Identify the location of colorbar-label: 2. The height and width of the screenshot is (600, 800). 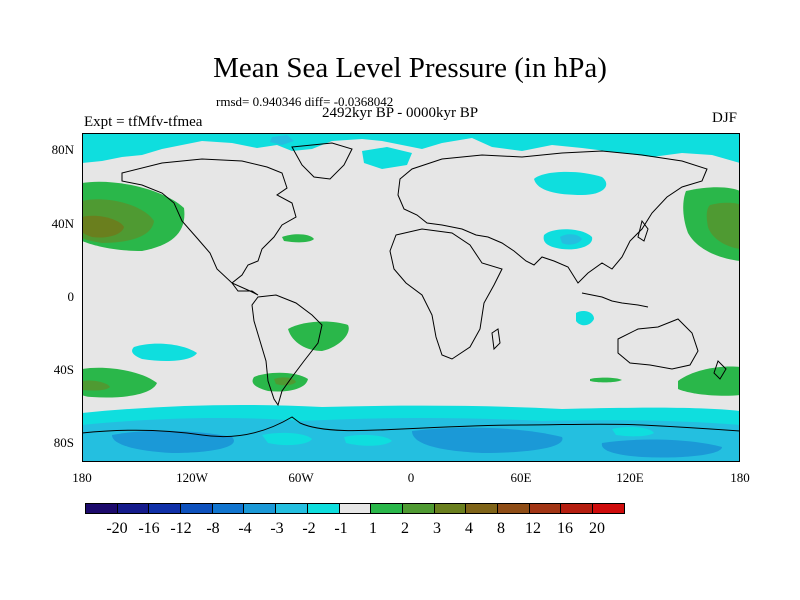
(405, 528).